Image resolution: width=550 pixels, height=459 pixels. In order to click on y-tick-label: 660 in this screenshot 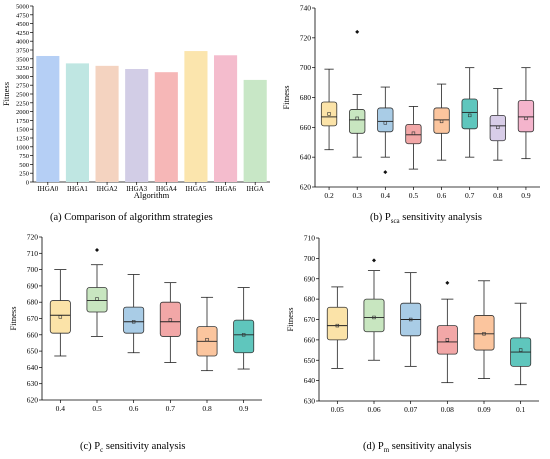, I will do `click(33, 334)`.